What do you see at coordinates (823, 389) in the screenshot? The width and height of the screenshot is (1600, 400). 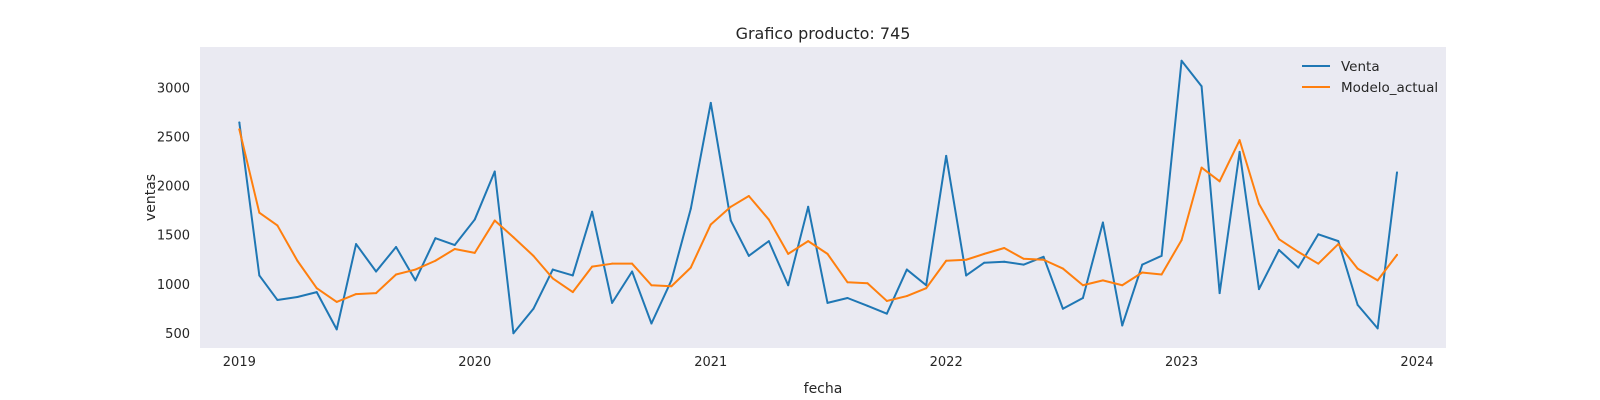 I see `x-axis-label: fecha` at bounding box center [823, 389].